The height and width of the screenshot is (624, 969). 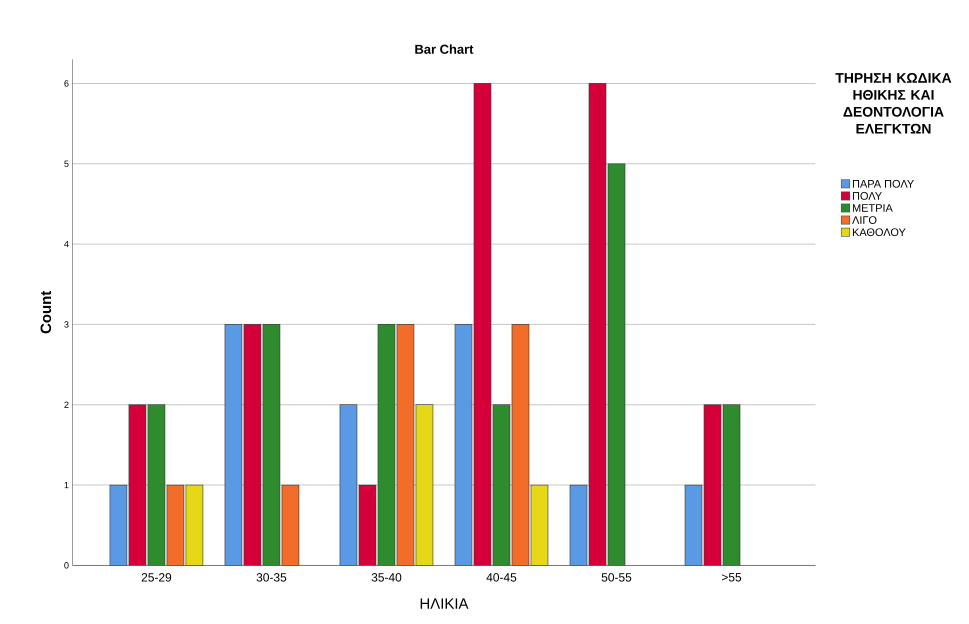 What do you see at coordinates (444, 603) in the screenshot?
I see `x-axis-title: ΗΛΙΚΙΑ` at bounding box center [444, 603].